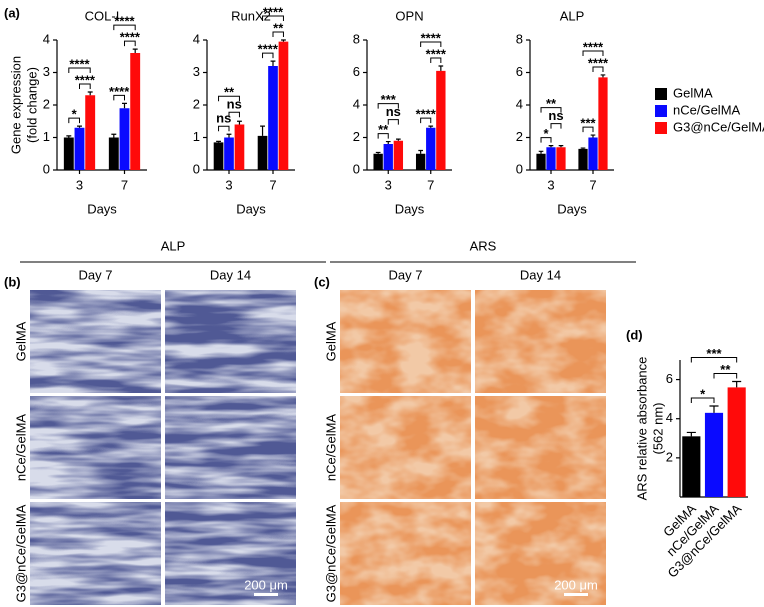 The height and width of the screenshot is (607, 764). I want to click on x-axis-label: Days, so click(572, 208).